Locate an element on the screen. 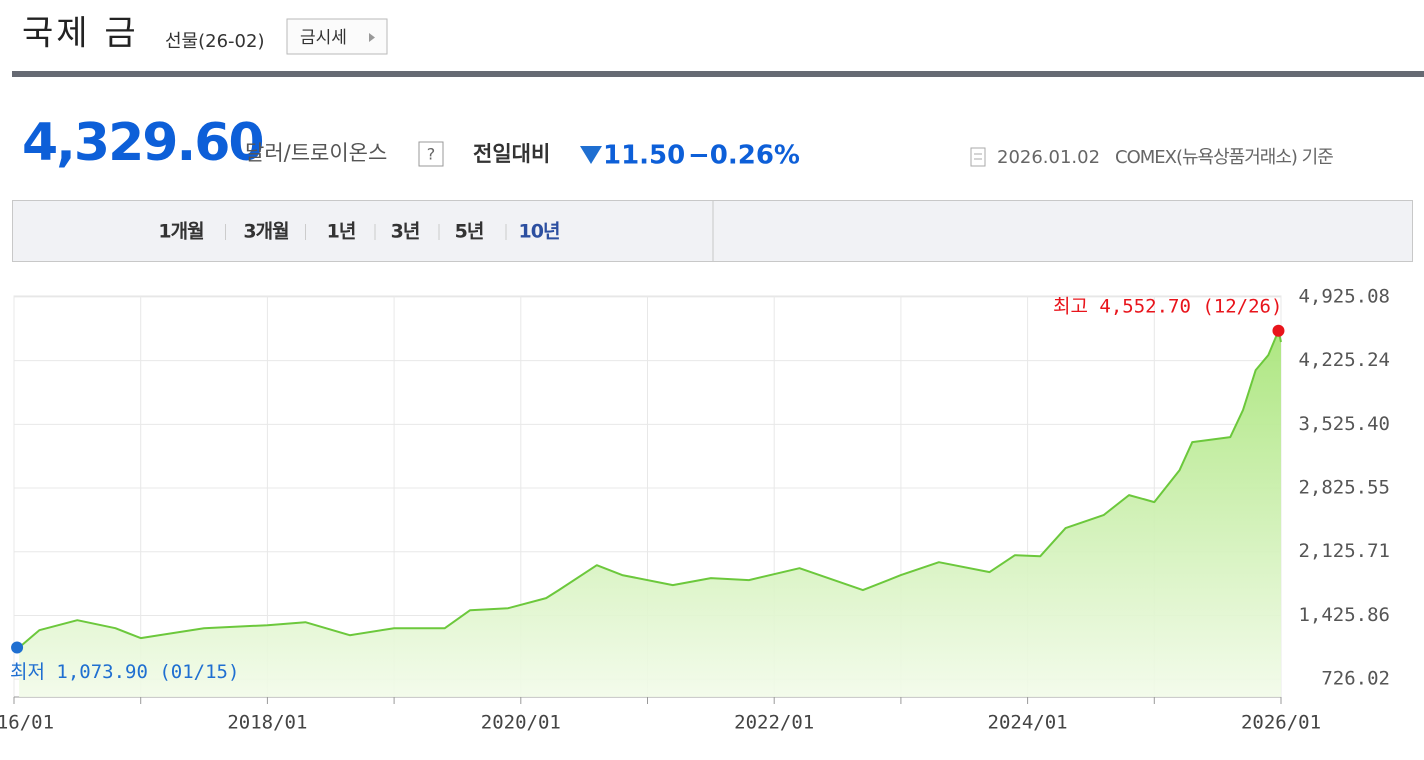  change-percent: −0.26% is located at coordinates (744, 156).